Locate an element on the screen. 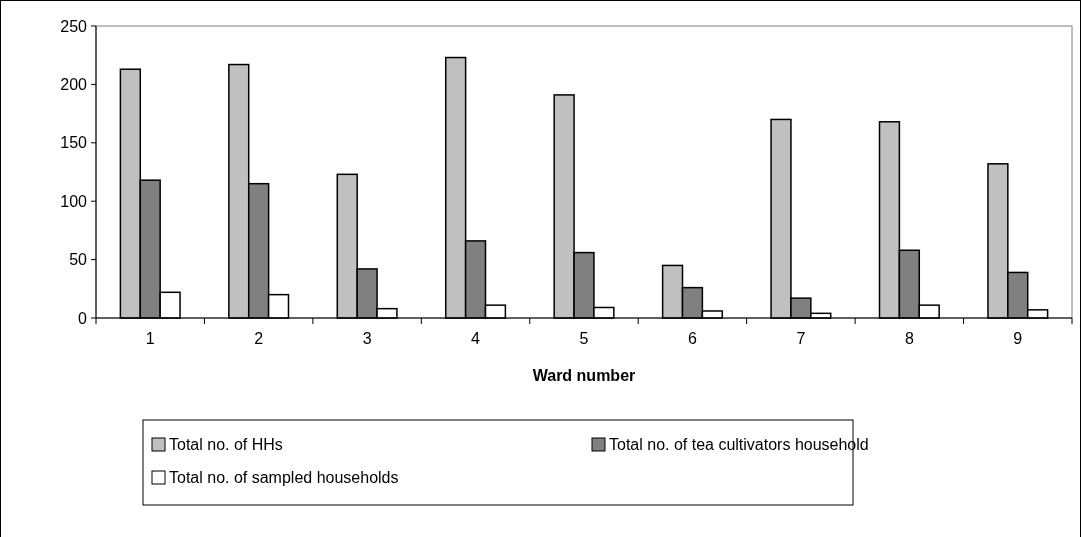 This screenshot has height=537, width=1083. x-tick-label: 6 is located at coordinates (692, 338).